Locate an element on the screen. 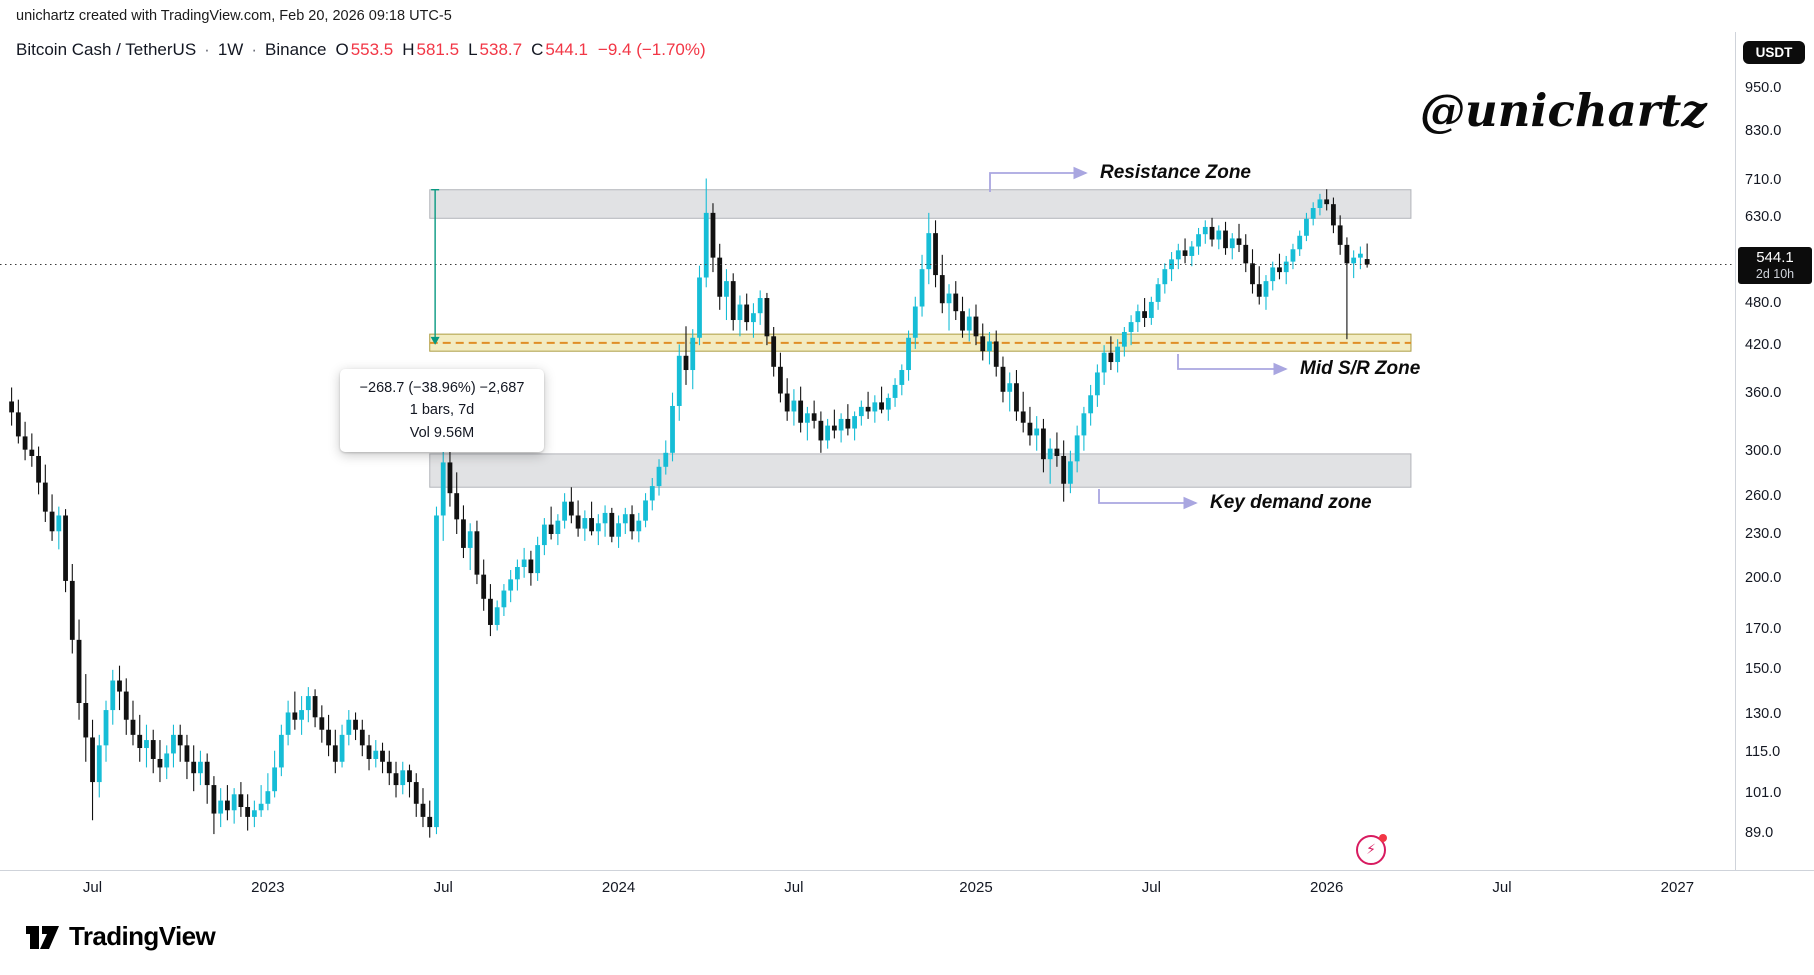  zone-annotation-label: Key demand zone is located at coordinates (1291, 502).